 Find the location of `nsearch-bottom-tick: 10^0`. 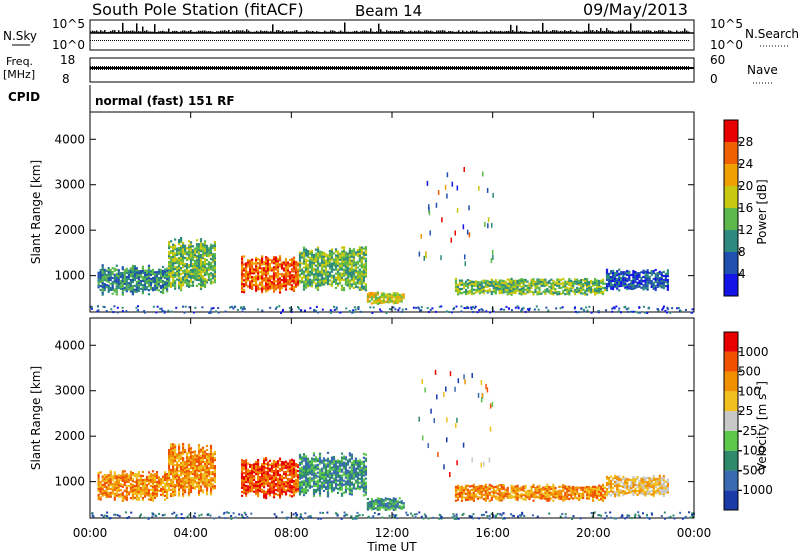

nsearch-bottom-tick: 10^0 is located at coordinates (726, 45).